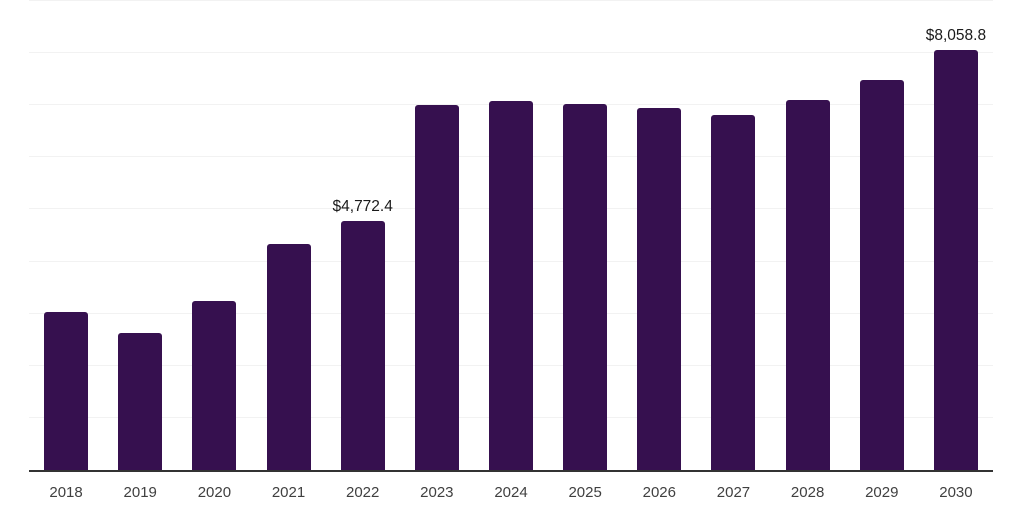 The image size is (1024, 512). What do you see at coordinates (807, 285) in the screenshot?
I see `bar-2028` at bounding box center [807, 285].